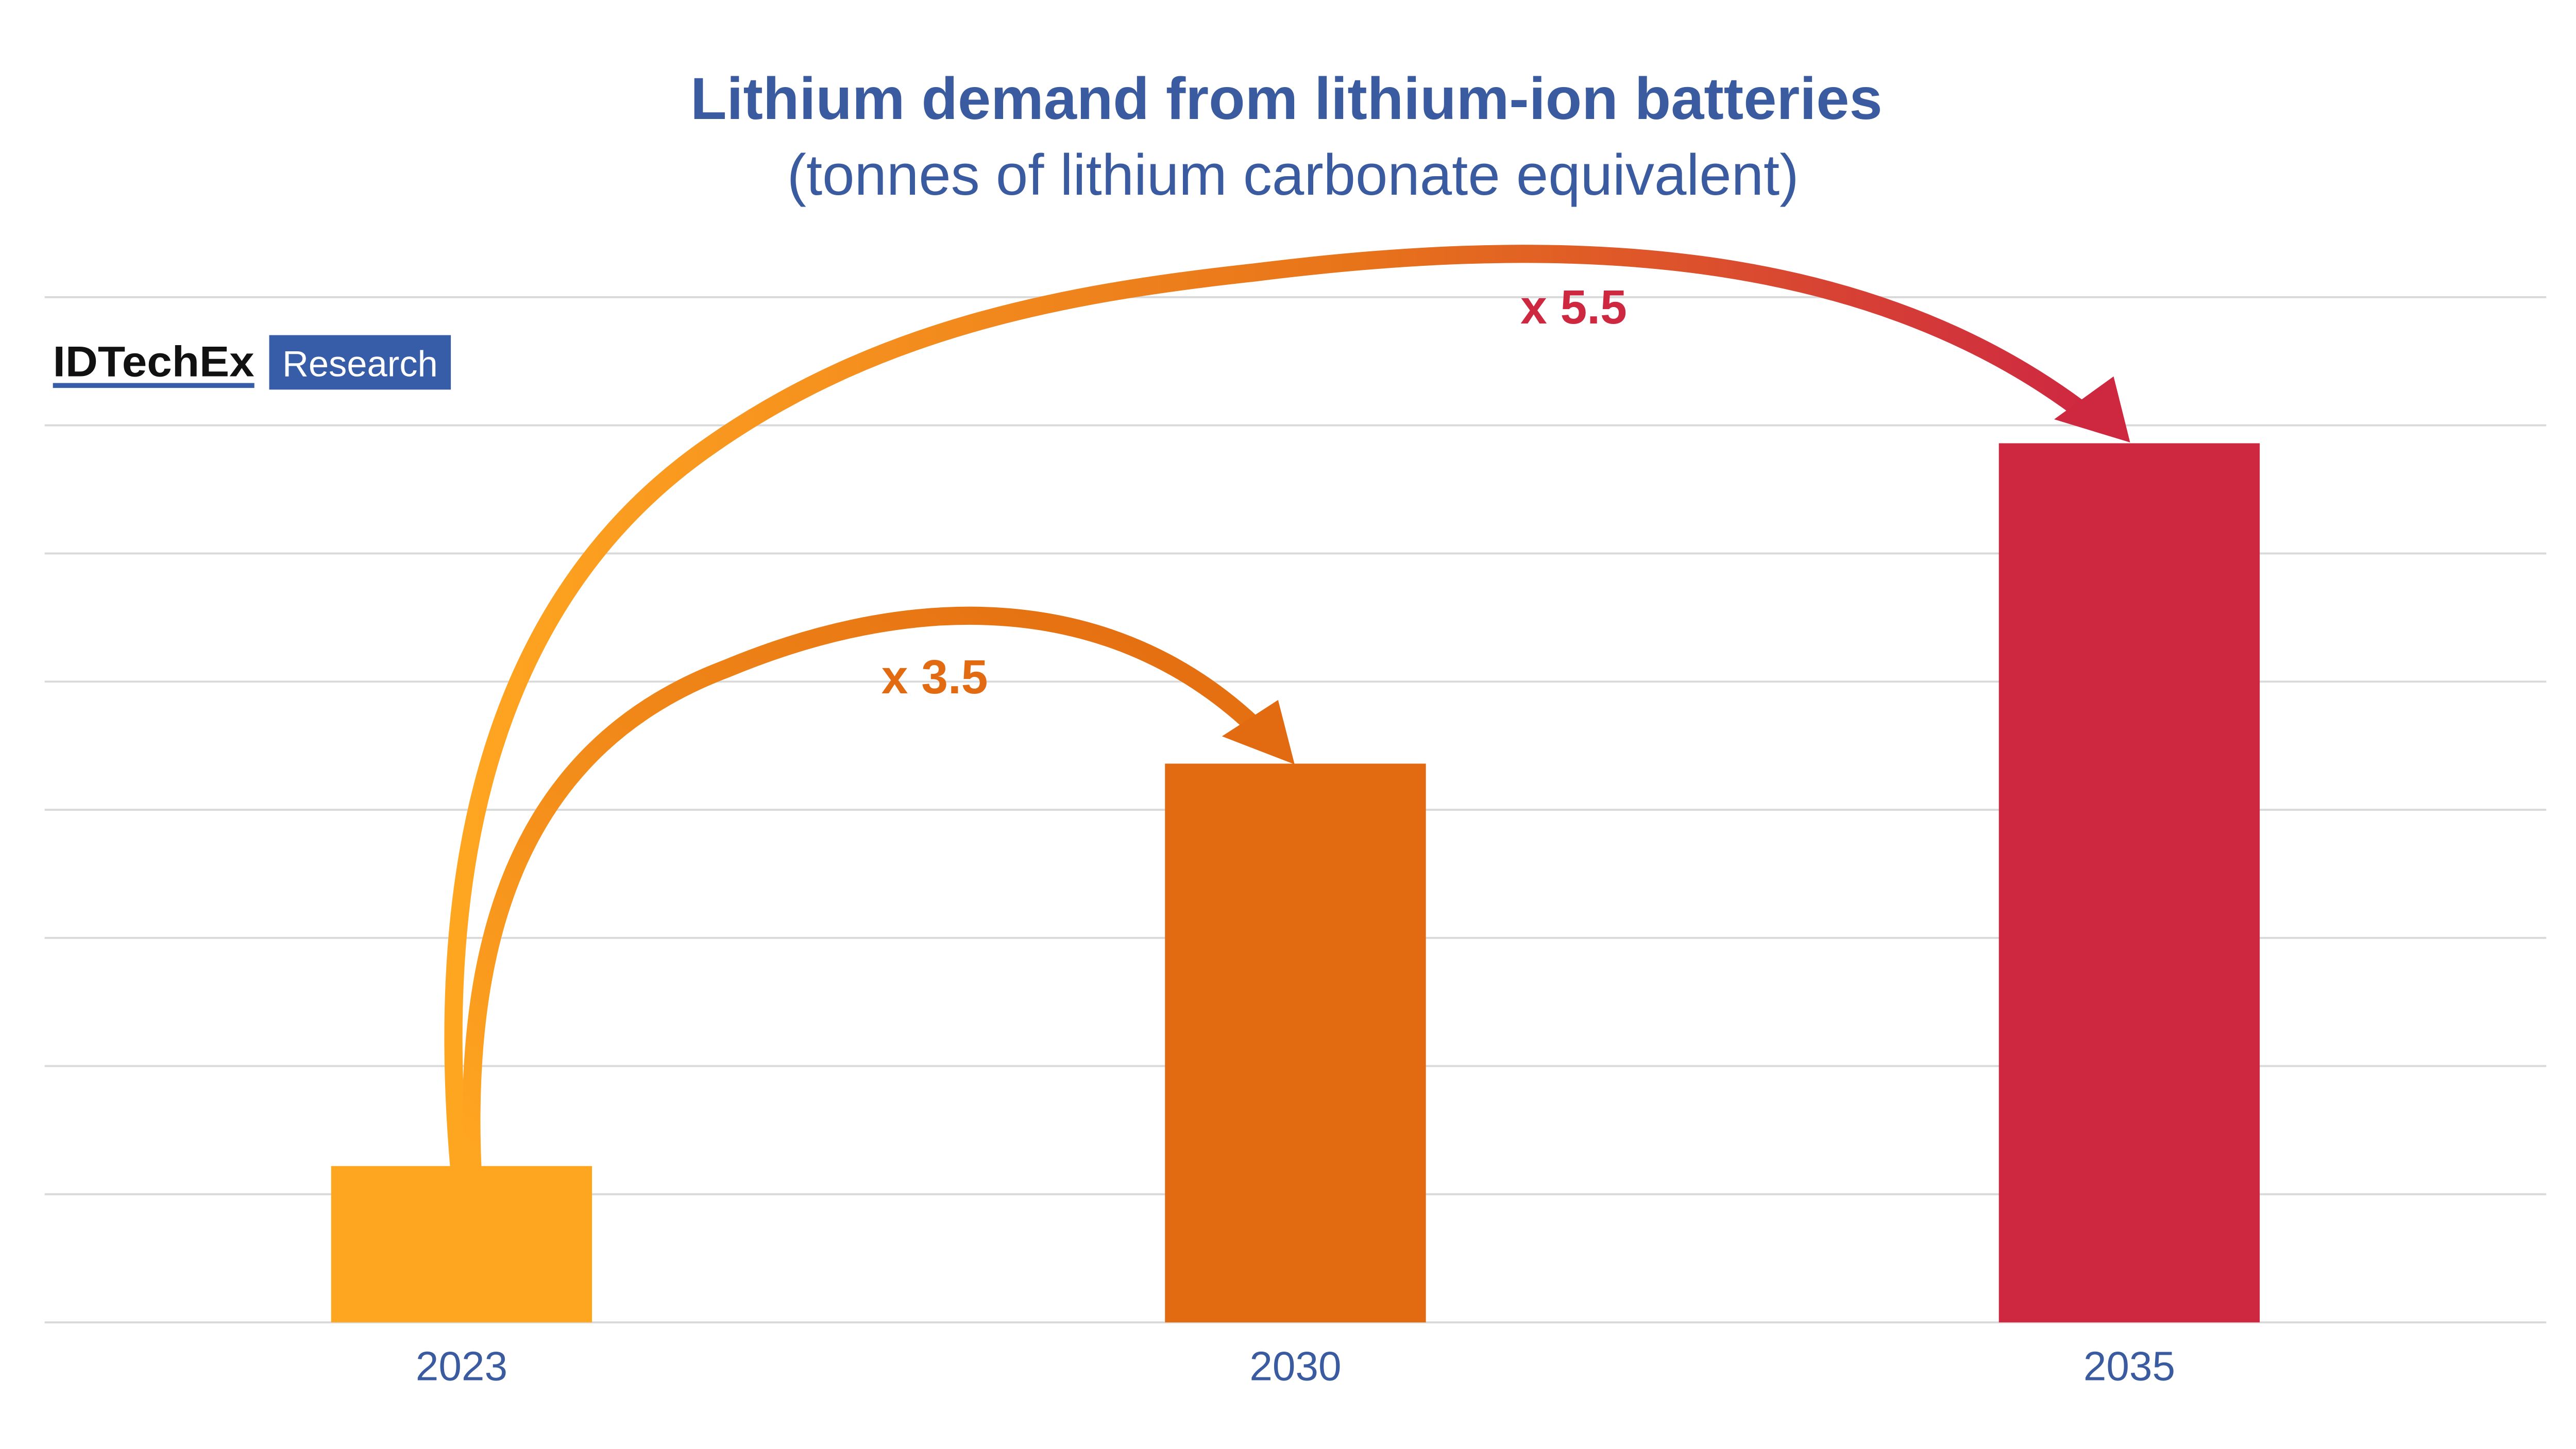 The width and height of the screenshot is (2576, 1449). Describe the element at coordinates (461, 1244) in the screenshot. I see `bar-2023` at that location.